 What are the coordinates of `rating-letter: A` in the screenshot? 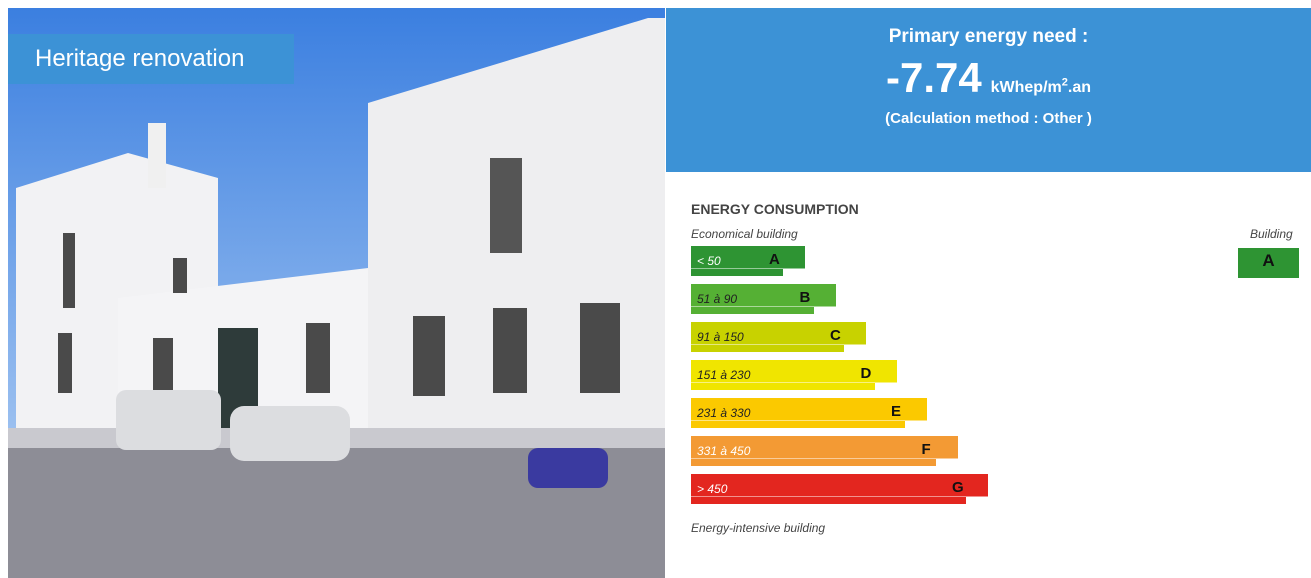 It's located at (774, 259).